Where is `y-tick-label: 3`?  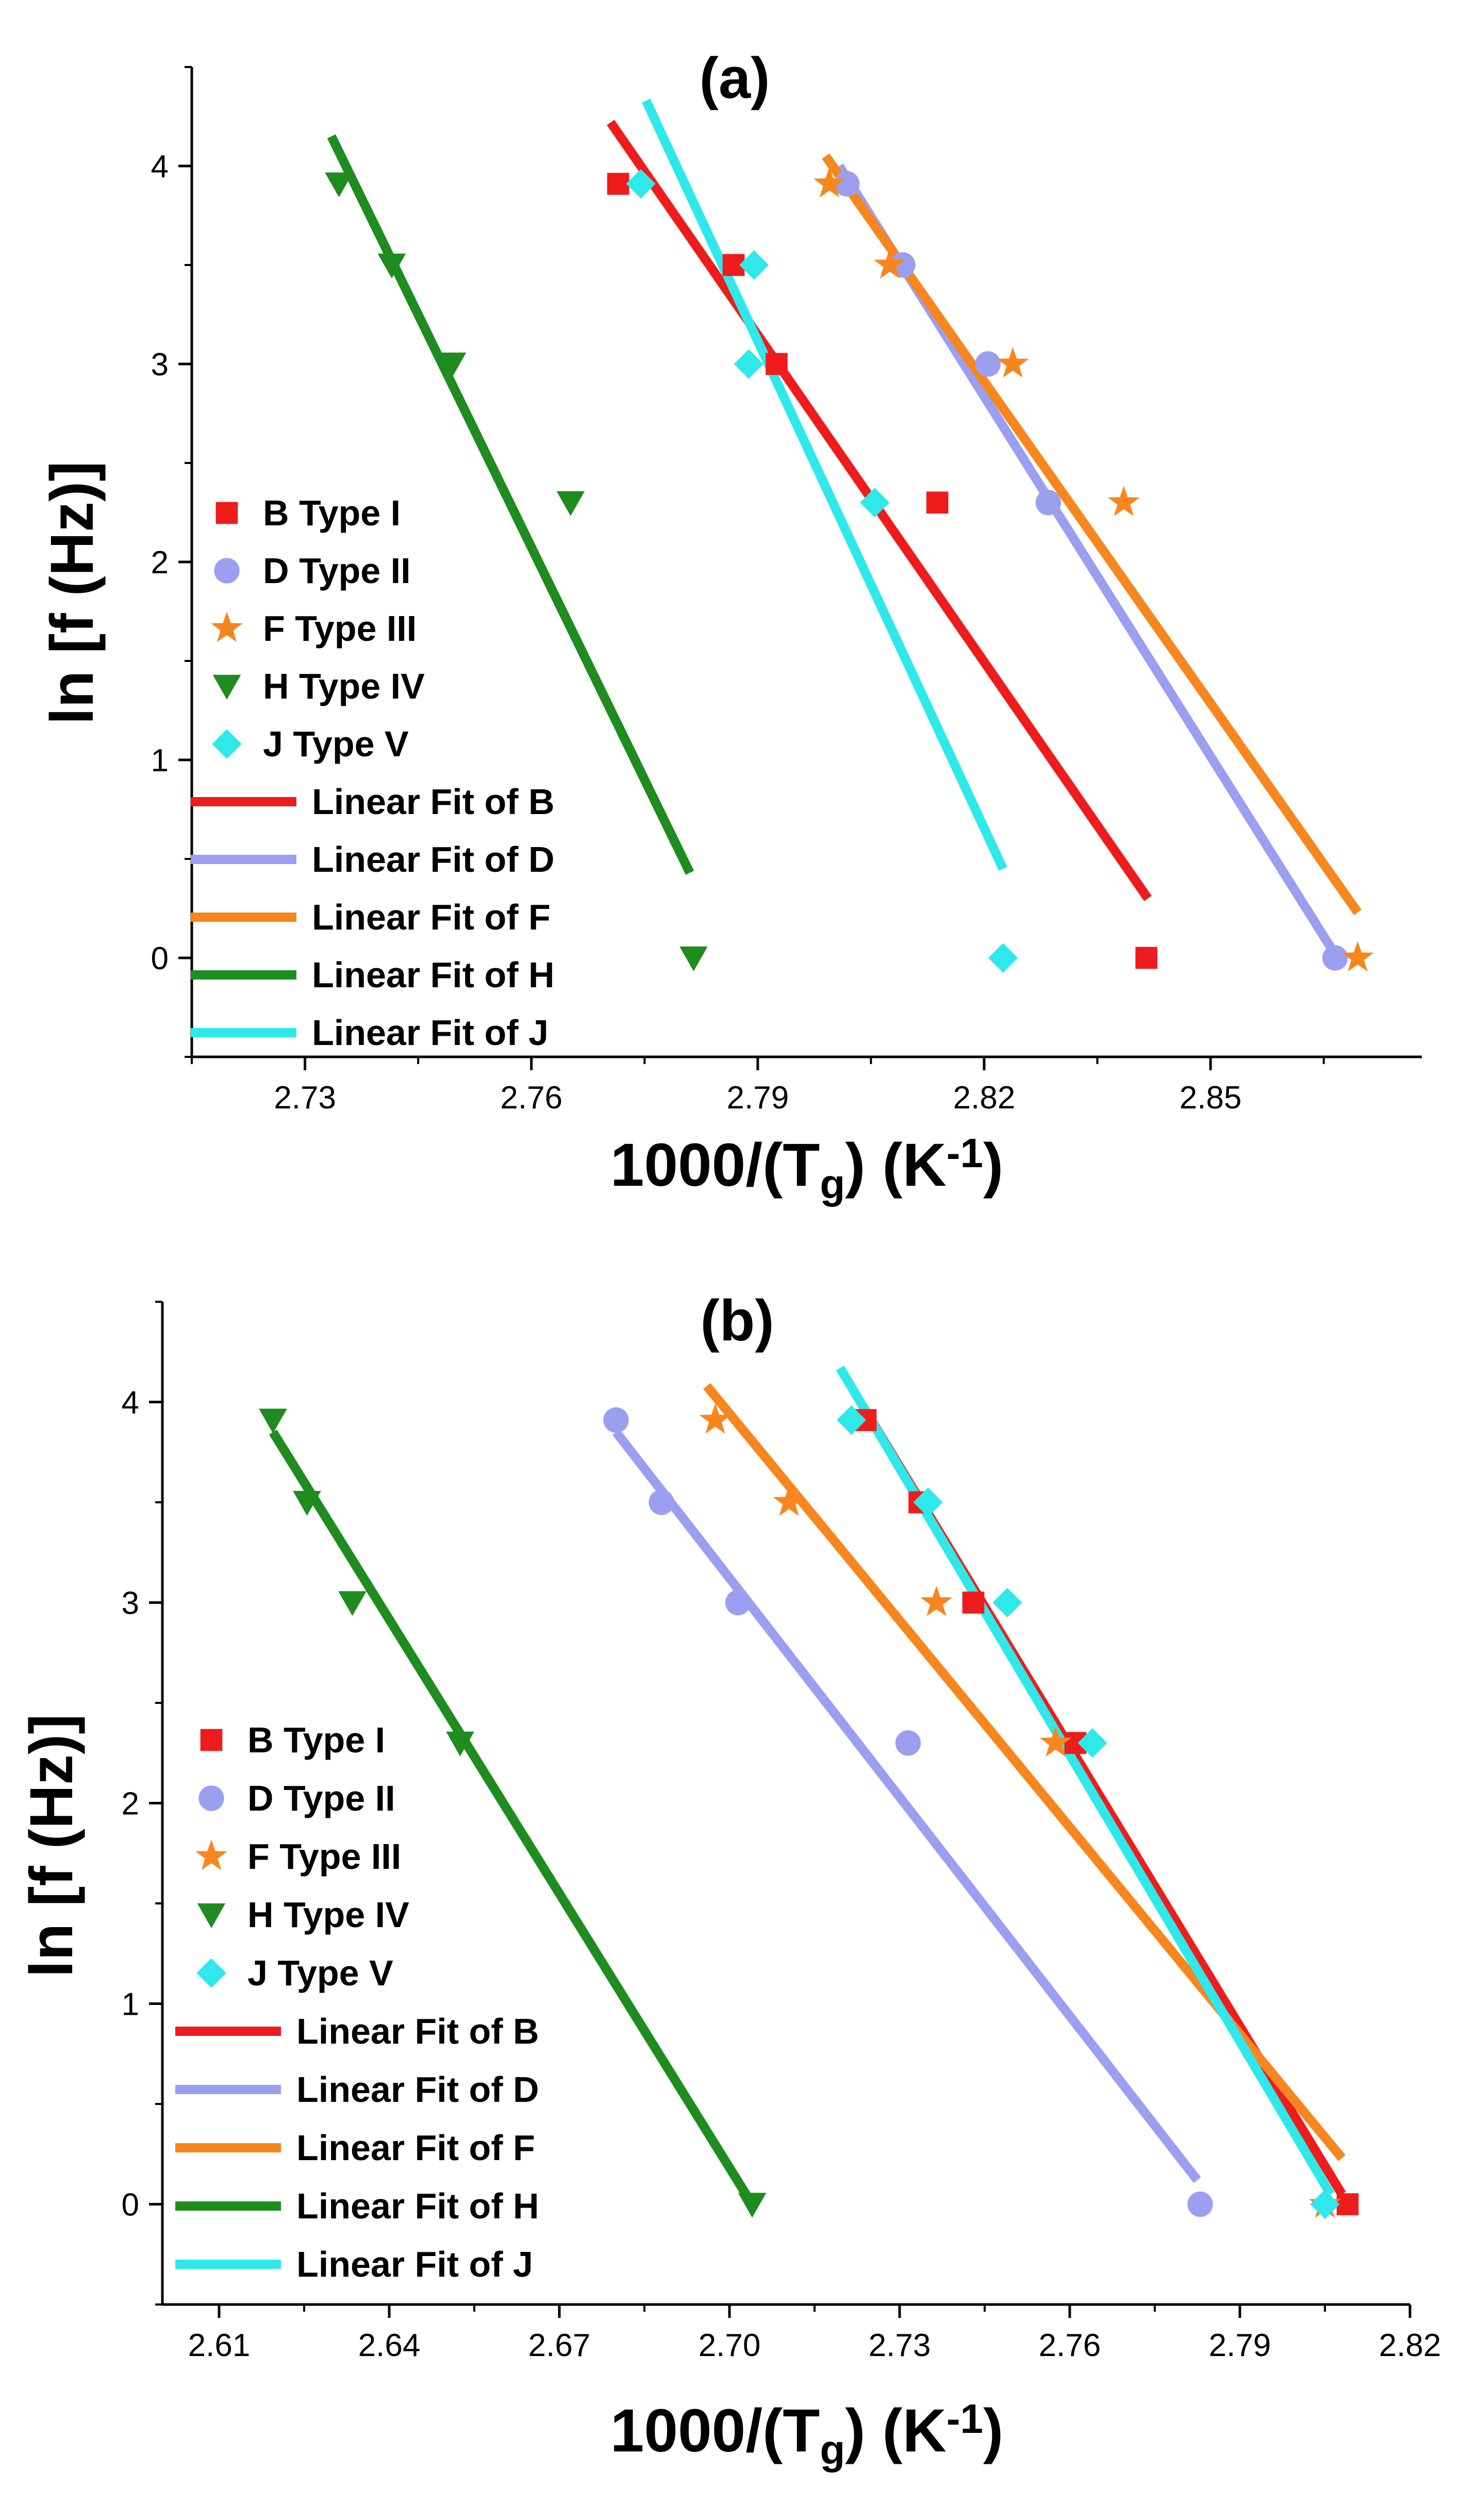
y-tick-label: 3 is located at coordinates (130, 1603).